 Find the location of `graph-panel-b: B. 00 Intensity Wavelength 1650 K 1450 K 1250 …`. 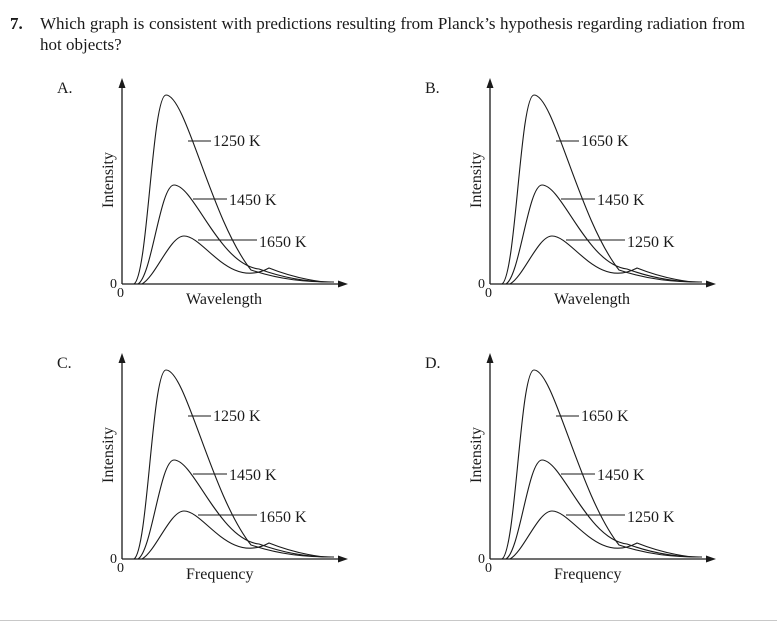

graph-panel-b: B. 00 Intensity Wavelength 1650 K 1450 K 1250 … is located at coordinates (570, 193).